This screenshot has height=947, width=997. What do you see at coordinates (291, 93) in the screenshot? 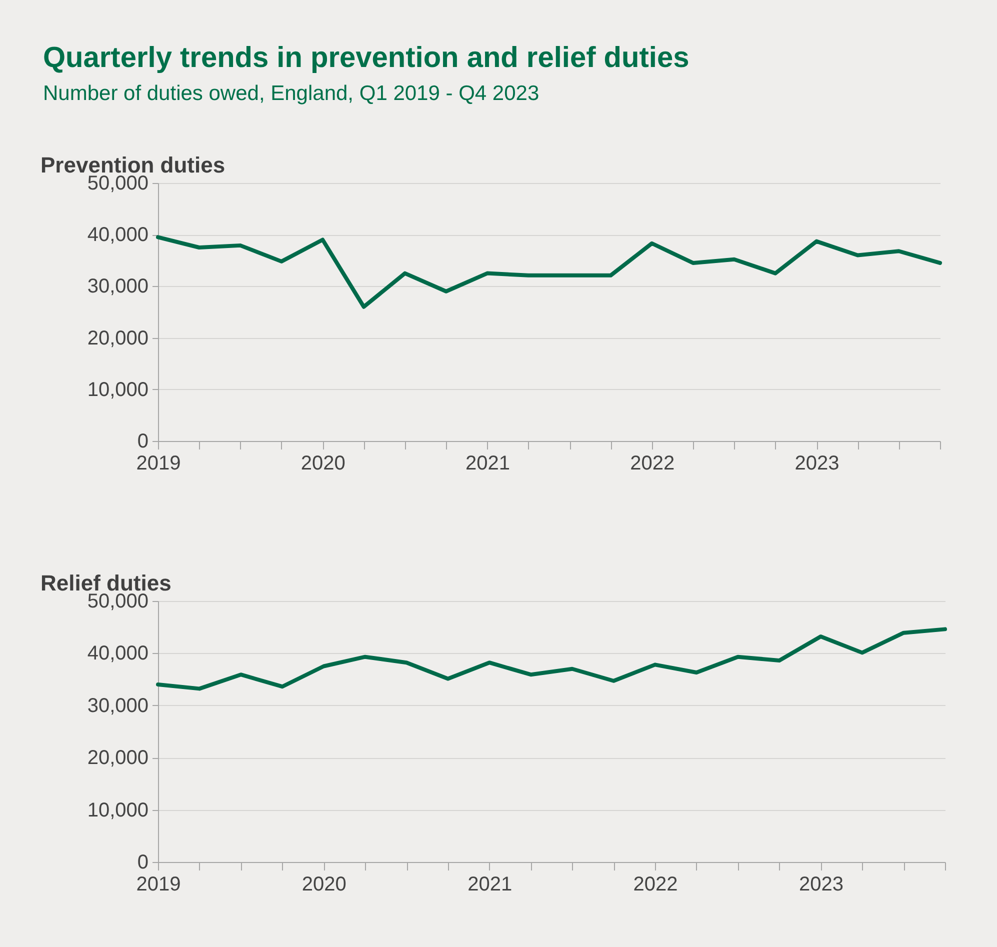
I see `chart-subtitle: Number of duties owed, England, Q1 2019 - Q4 2023` at bounding box center [291, 93].